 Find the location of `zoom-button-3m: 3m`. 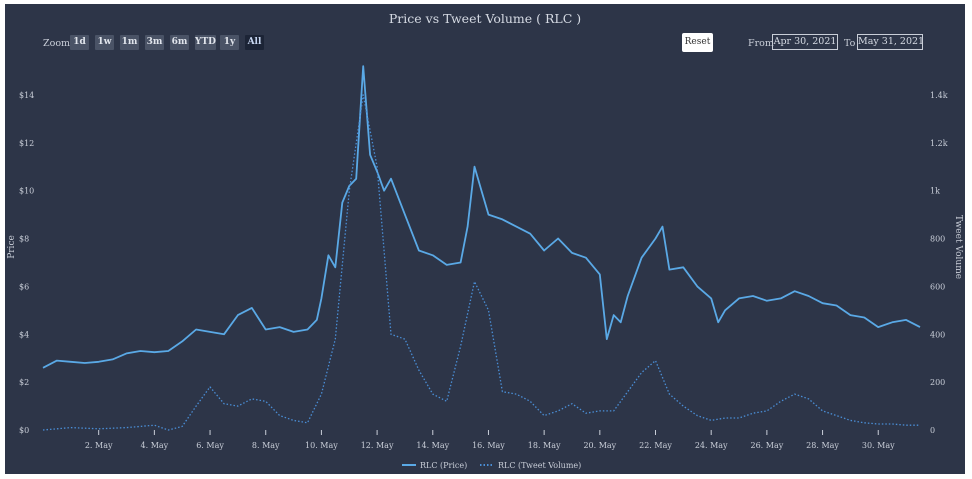

zoom-button-3m: 3m is located at coordinates (154, 42).